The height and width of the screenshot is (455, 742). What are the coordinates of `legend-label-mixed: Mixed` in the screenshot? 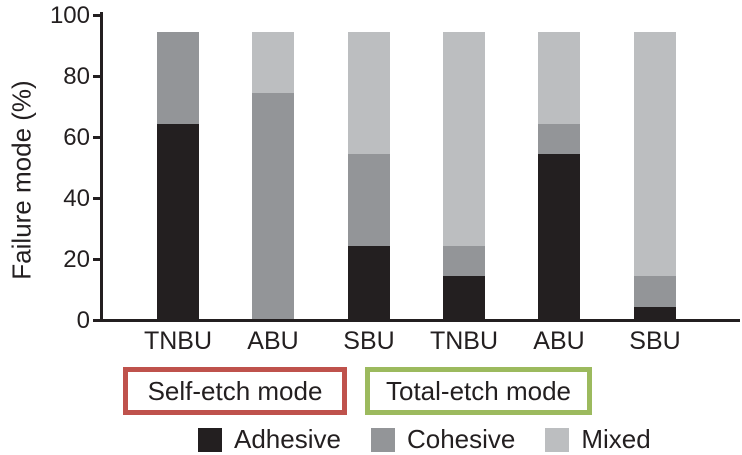 It's located at (616, 439).